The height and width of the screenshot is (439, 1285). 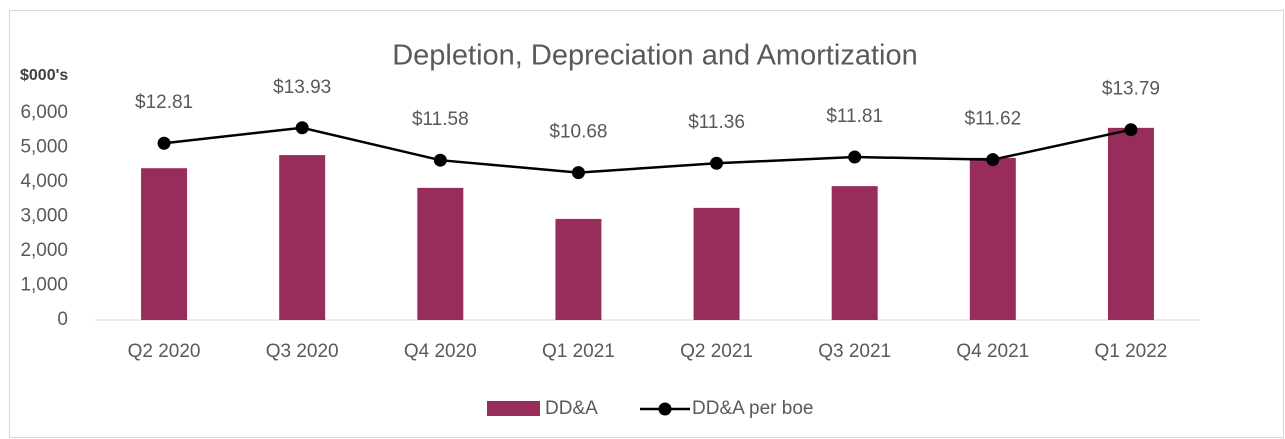 I want to click on y-tick-label: 0, so click(x=62, y=319).